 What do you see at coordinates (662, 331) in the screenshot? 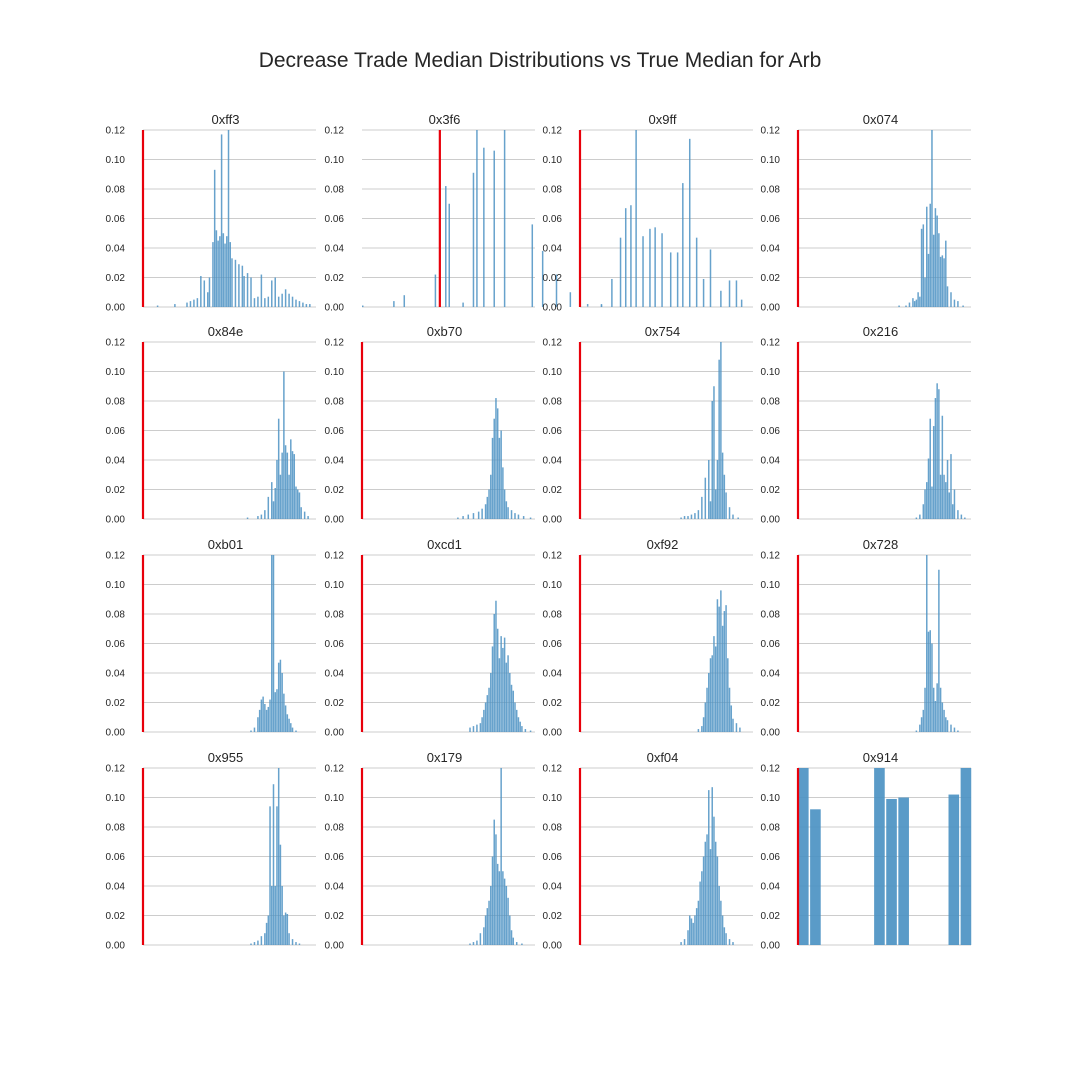
I see `panel-title: 0x754` at bounding box center [662, 331].